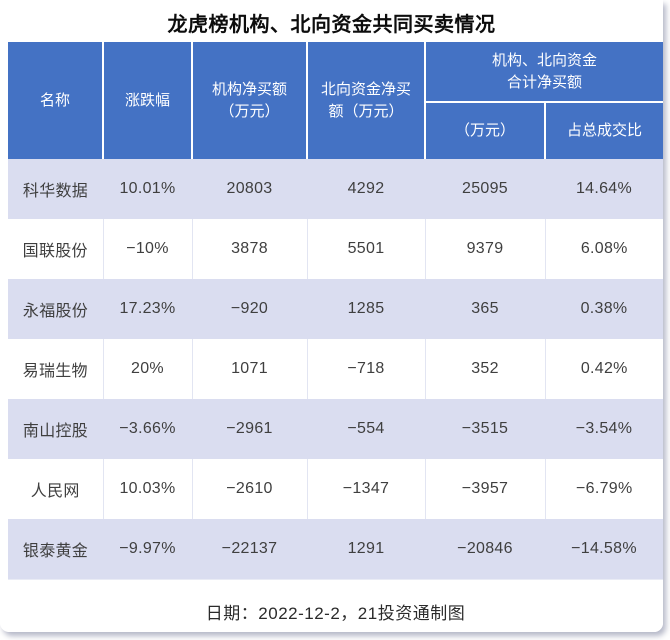 Image resolution: width=670 pixels, height=640 pixels. I want to click on col-header-combined-ratio: 占总成交比, so click(604, 130).